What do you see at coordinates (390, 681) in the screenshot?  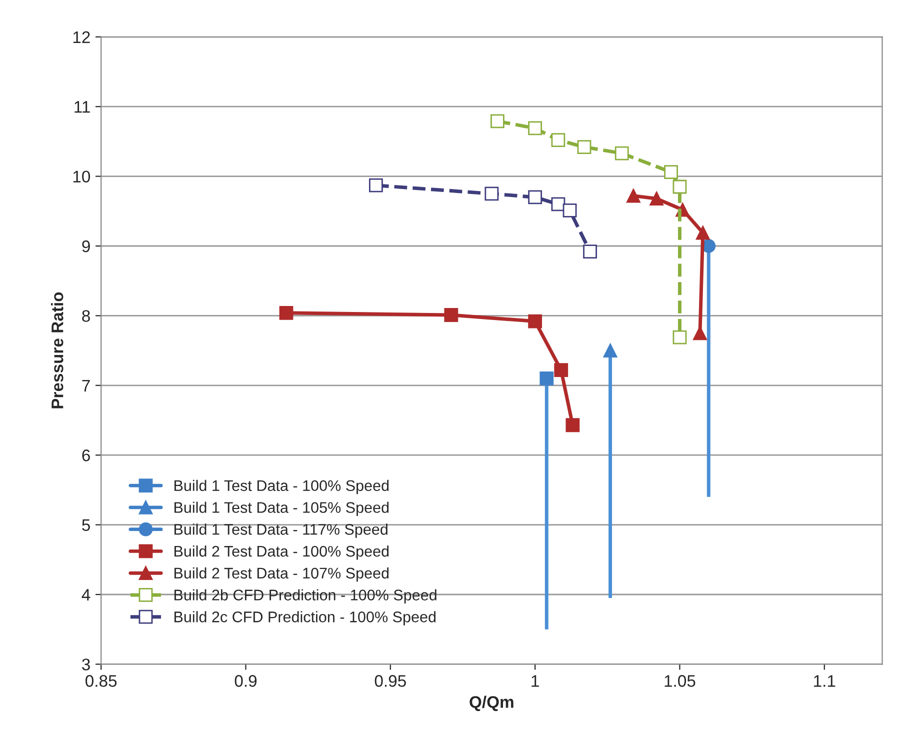 I see `x-tick-label: 0.95` at bounding box center [390, 681].